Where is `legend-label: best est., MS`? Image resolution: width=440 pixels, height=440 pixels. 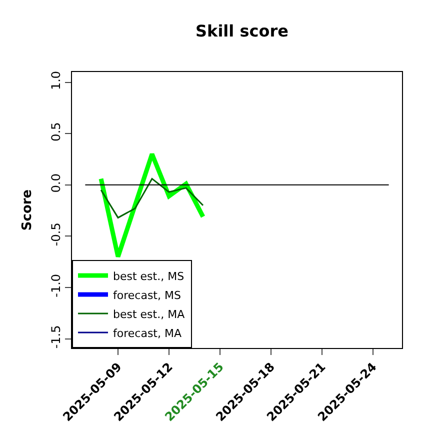
legend-label: best est., MS is located at coordinates (148, 276).